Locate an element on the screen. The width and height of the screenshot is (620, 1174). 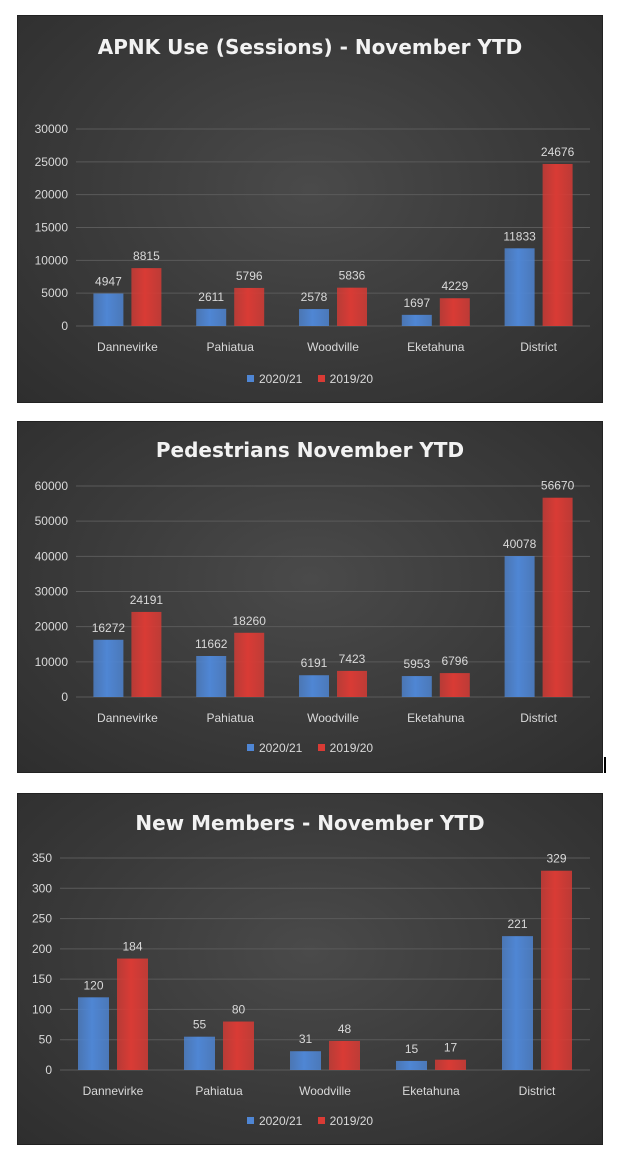
data-label: 24191 is located at coordinates (147, 600).